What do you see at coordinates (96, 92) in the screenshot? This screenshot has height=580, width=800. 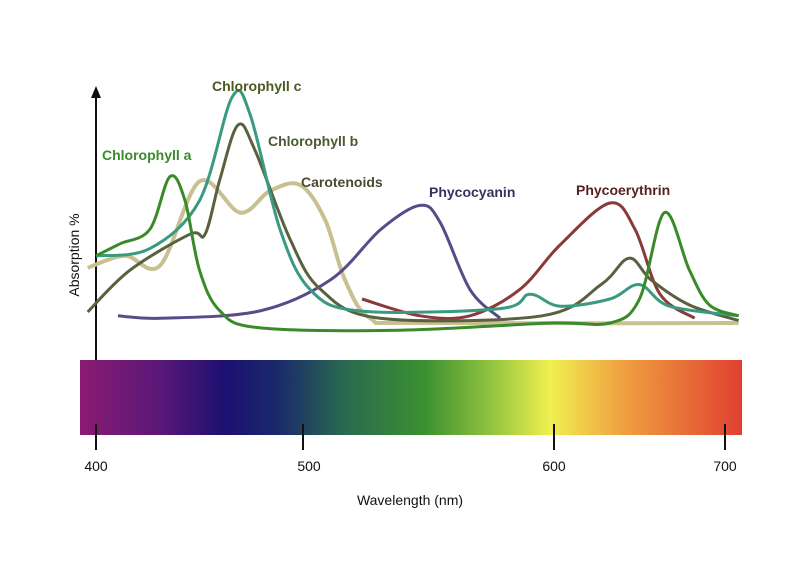 I see `y-axis-arrow-icon` at bounding box center [96, 92].